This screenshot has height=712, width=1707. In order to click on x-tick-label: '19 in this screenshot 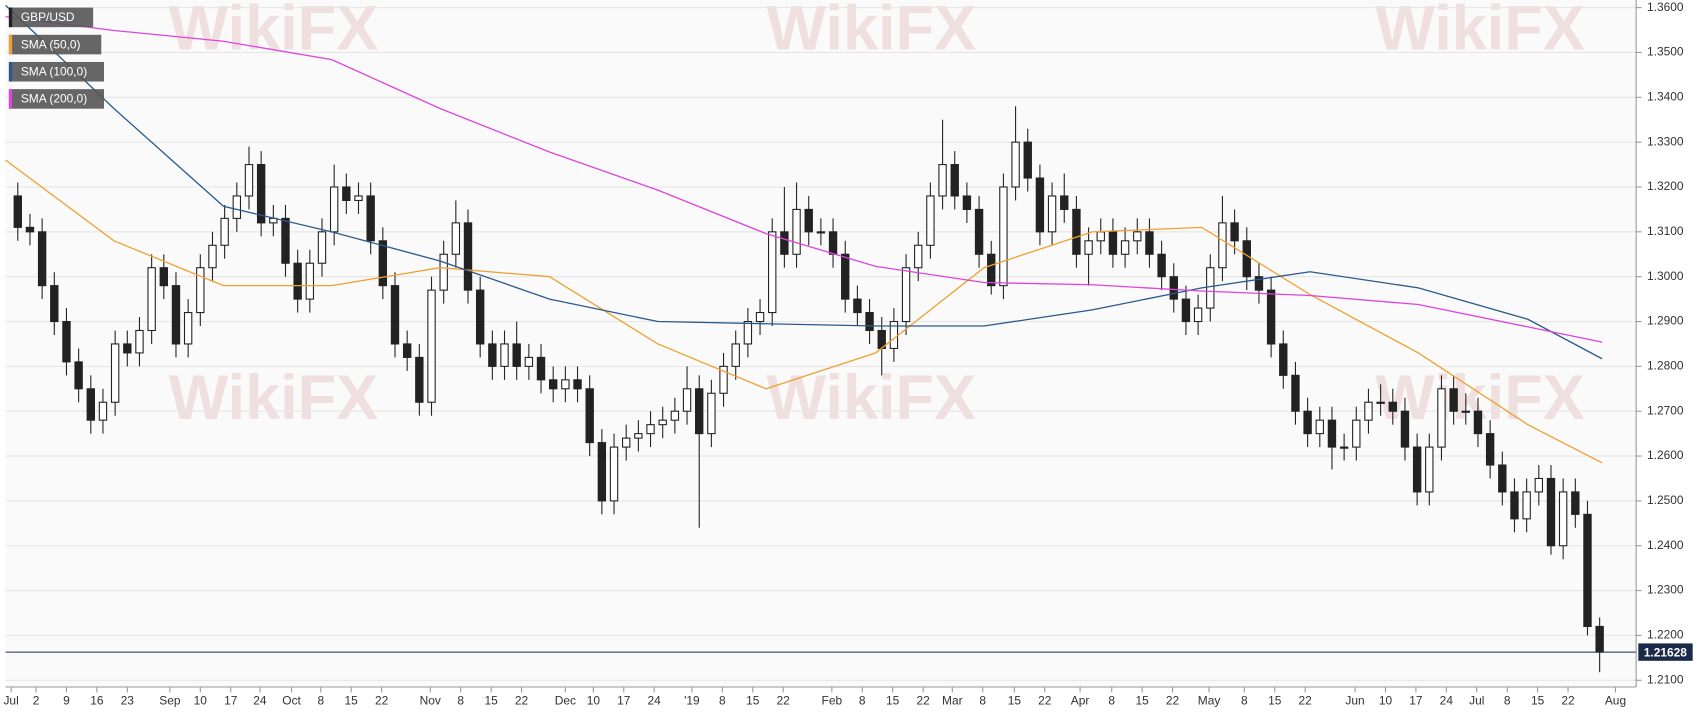, I will do `click(692, 700)`.